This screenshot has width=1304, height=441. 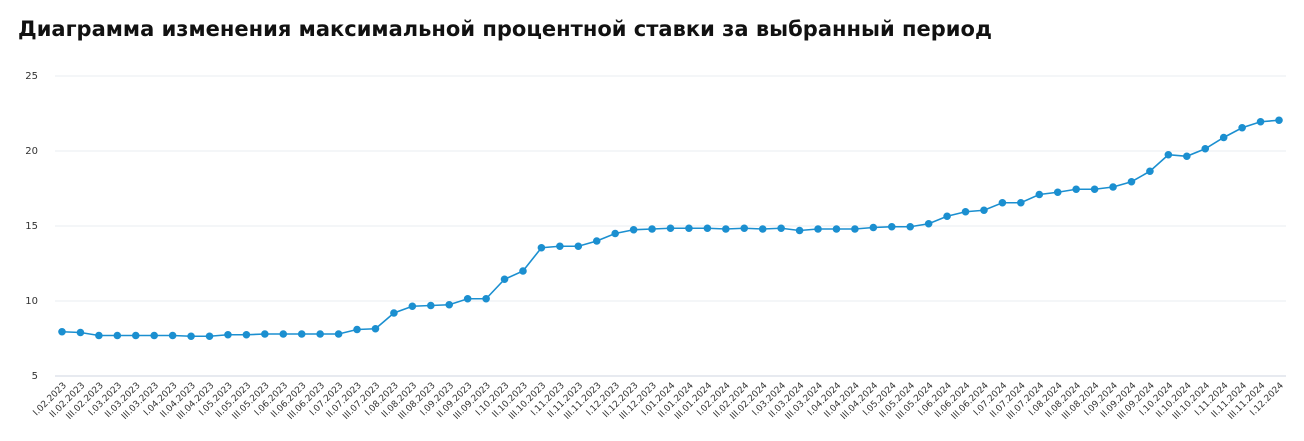 I want to click on y-tick-label: 20, so click(x=31, y=151).